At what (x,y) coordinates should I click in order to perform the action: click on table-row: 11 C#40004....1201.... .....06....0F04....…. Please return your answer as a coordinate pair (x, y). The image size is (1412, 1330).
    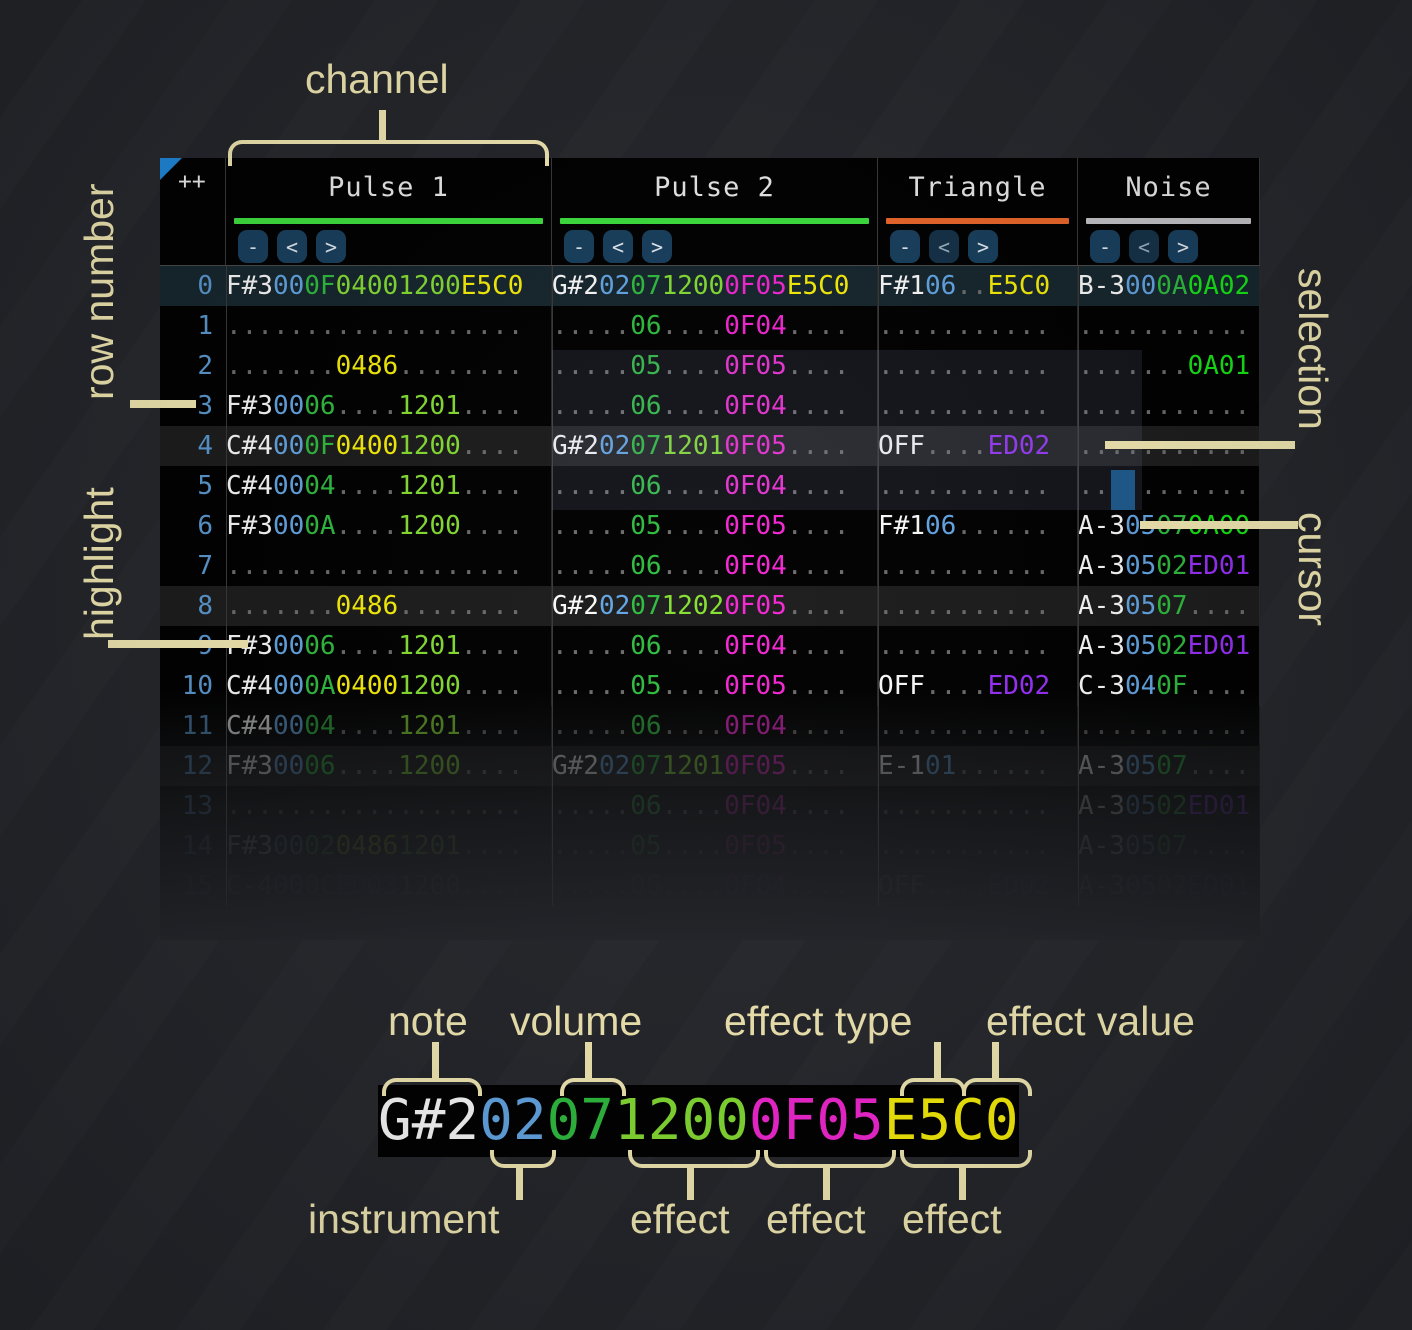
    Looking at the image, I should click on (710, 726).